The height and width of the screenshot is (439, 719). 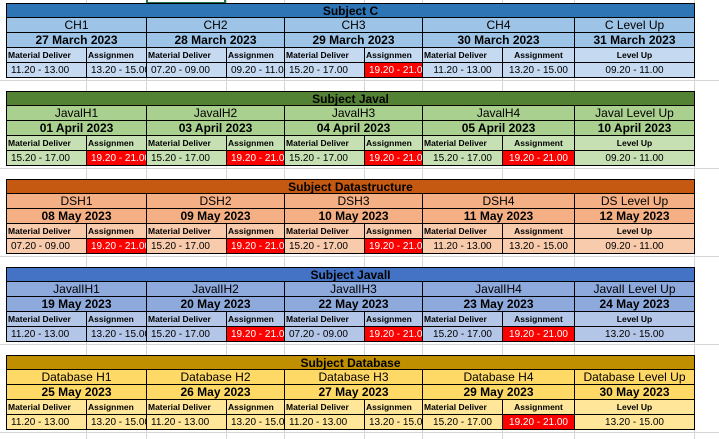 What do you see at coordinates (498, 289) in the screenshot?
I see `session-name: JavalIH4` at bounding box center [498, 289].